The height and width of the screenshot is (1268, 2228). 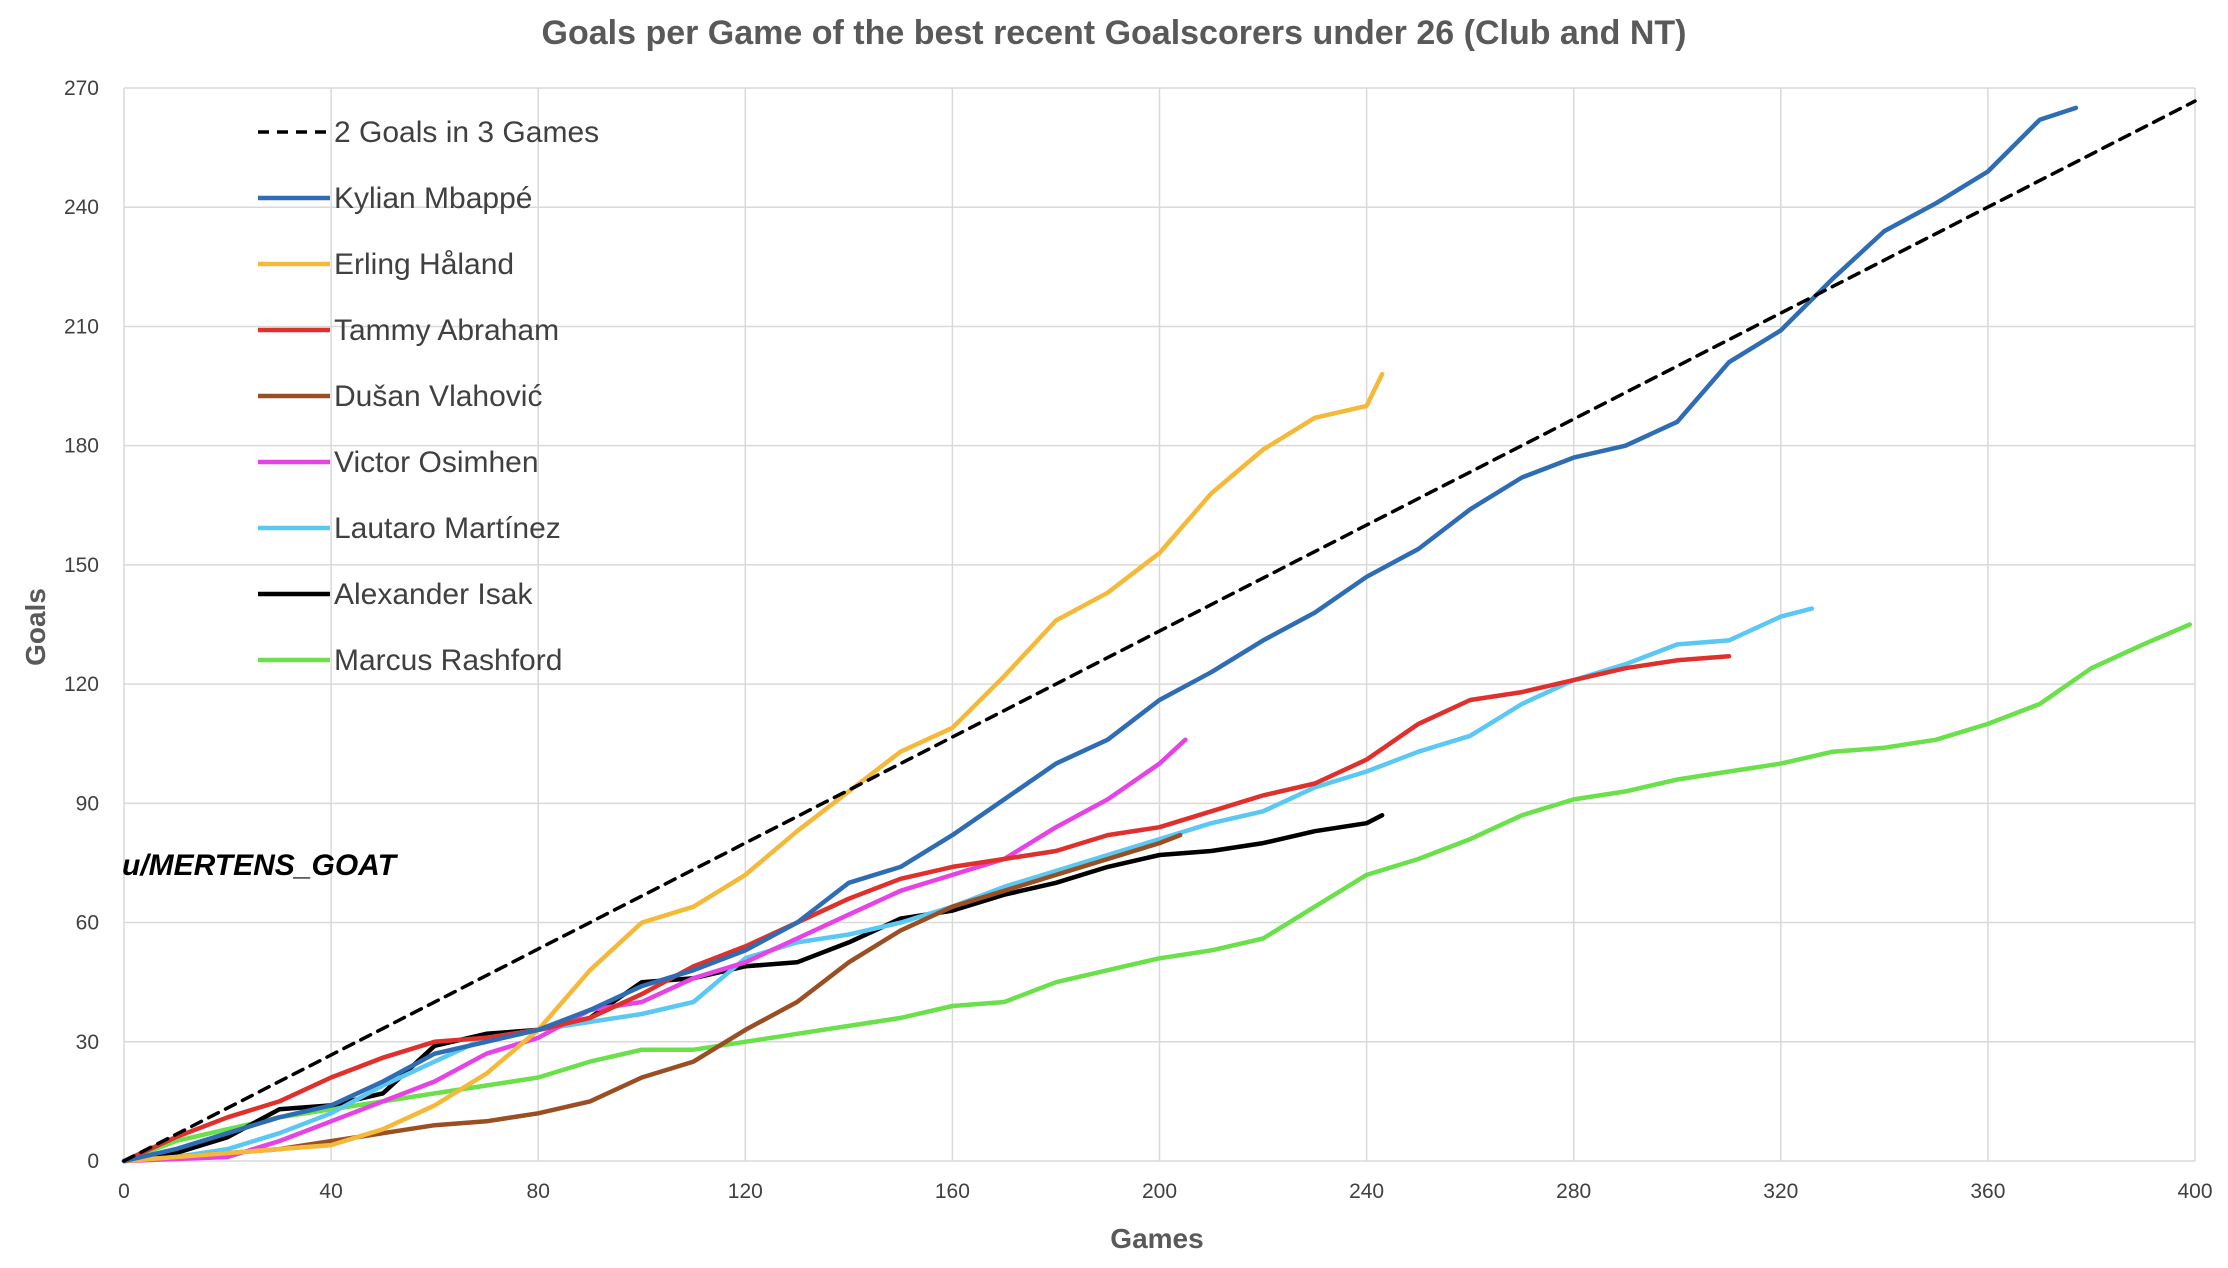 What do you see at coordinates (81, 684) in the screenshot?
I see `y-tick-label: 120` at bounding box center [81, 684].